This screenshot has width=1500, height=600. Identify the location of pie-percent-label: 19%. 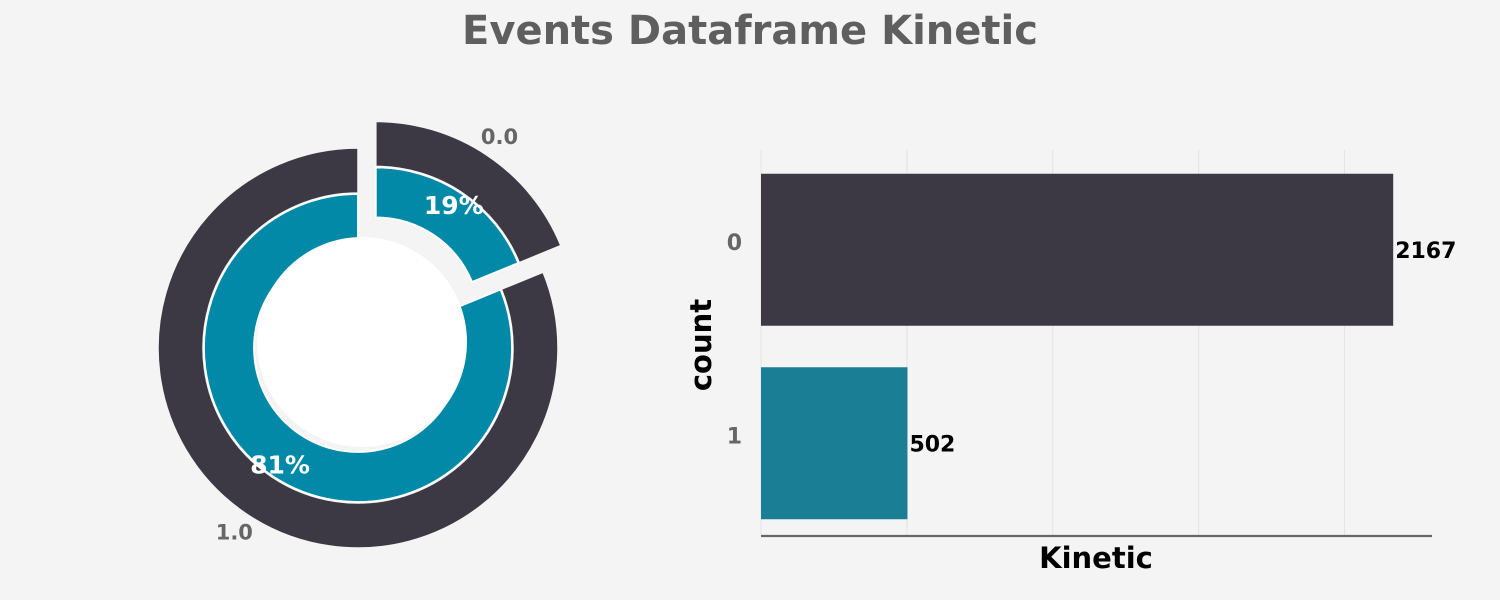
(454, 205).